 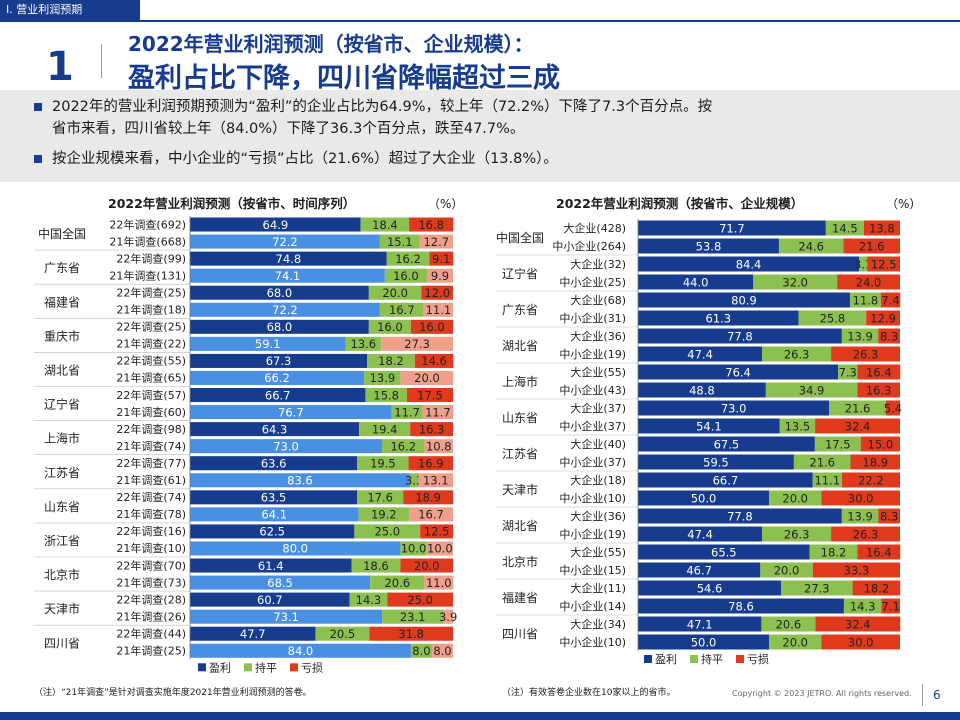 I want to click on data-label: 78.6, so click(x=741, y=607).